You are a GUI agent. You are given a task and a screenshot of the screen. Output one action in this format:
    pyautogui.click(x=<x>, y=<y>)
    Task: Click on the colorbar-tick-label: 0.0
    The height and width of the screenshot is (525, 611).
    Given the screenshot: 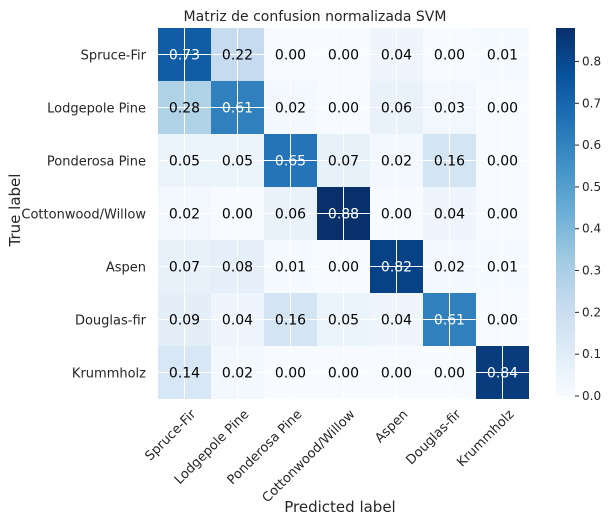 What is the action you would take?
    pyautogui.click(x=591, y=396)
    